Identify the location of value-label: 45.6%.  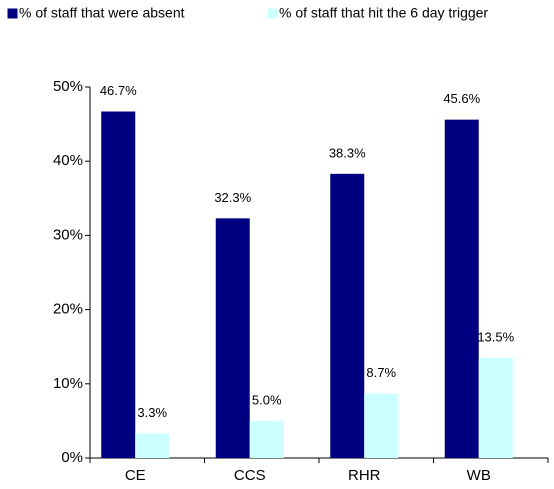
(461, 98).